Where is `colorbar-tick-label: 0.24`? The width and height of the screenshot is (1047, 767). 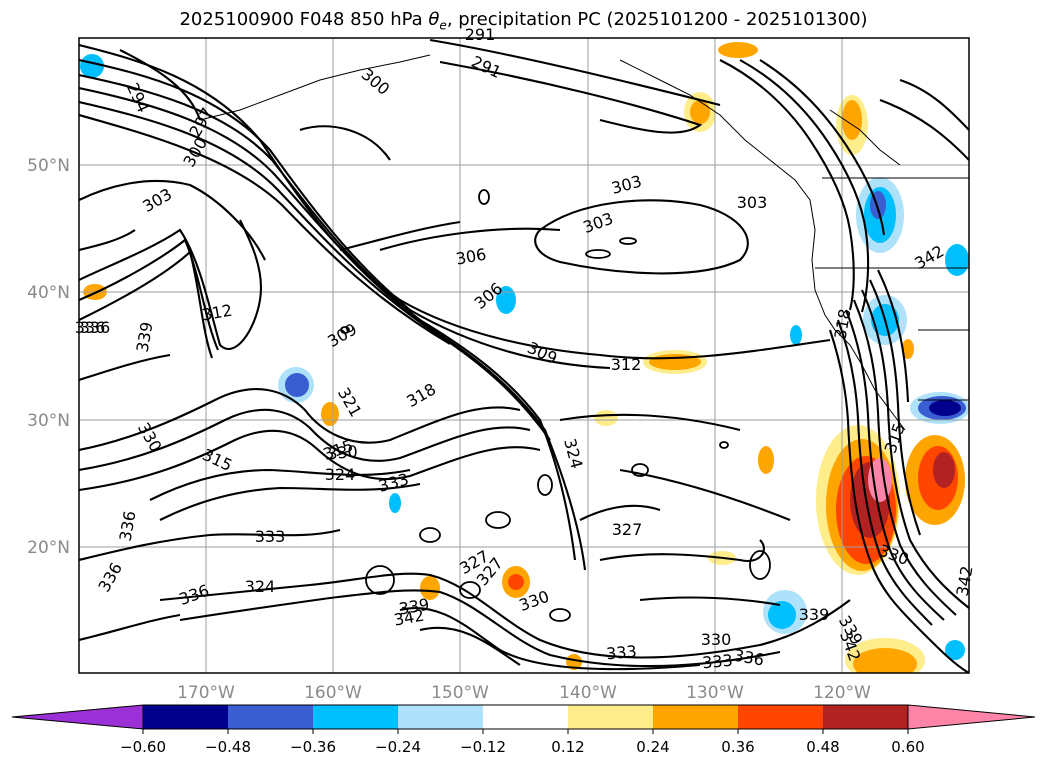 colorbar-tick-label: 0.24 is located at coordinates (652, 747).